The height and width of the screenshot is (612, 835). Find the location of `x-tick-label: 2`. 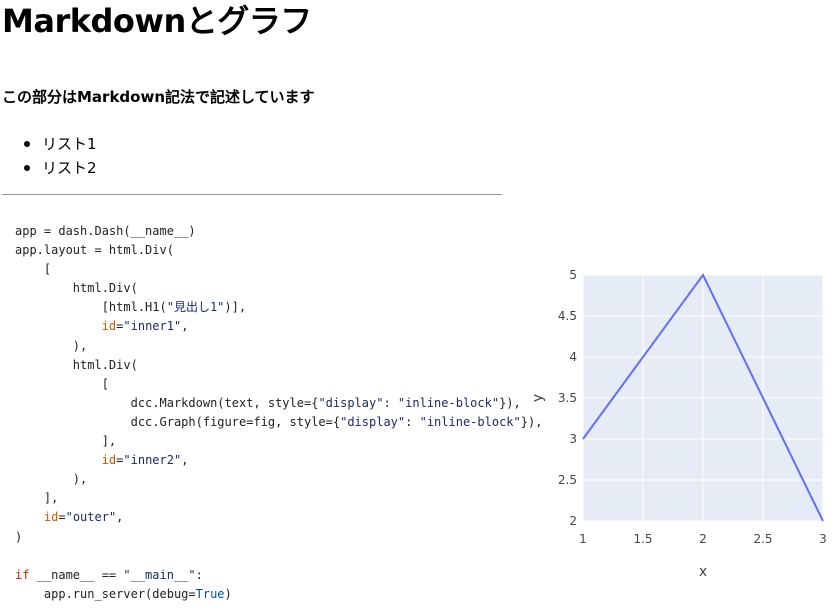

x-tick-label: 2 is located at coordinates (703, 539).